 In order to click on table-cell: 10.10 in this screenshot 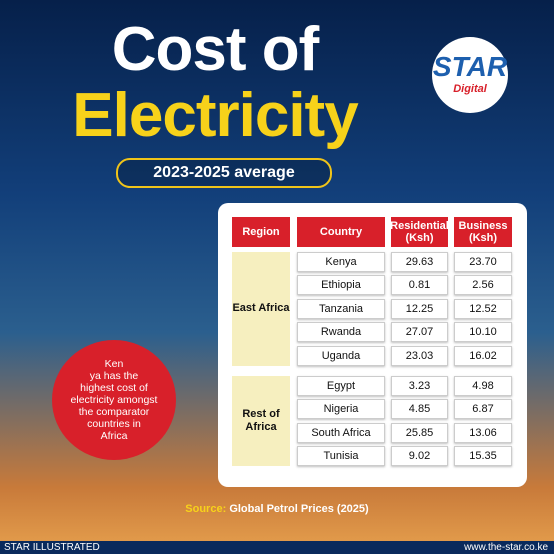, I will do `click(483, 332)`.